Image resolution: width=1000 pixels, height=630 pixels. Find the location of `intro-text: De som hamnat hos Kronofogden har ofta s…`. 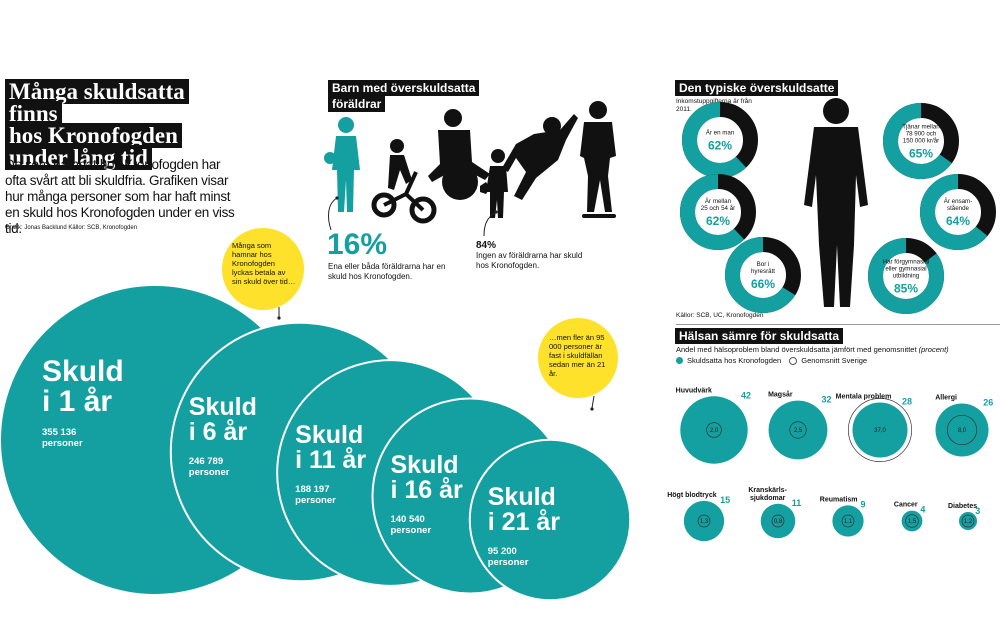

intro-text: De som hamnat hos Kronofogden har ofta s… is located at coordinates (120, 196).